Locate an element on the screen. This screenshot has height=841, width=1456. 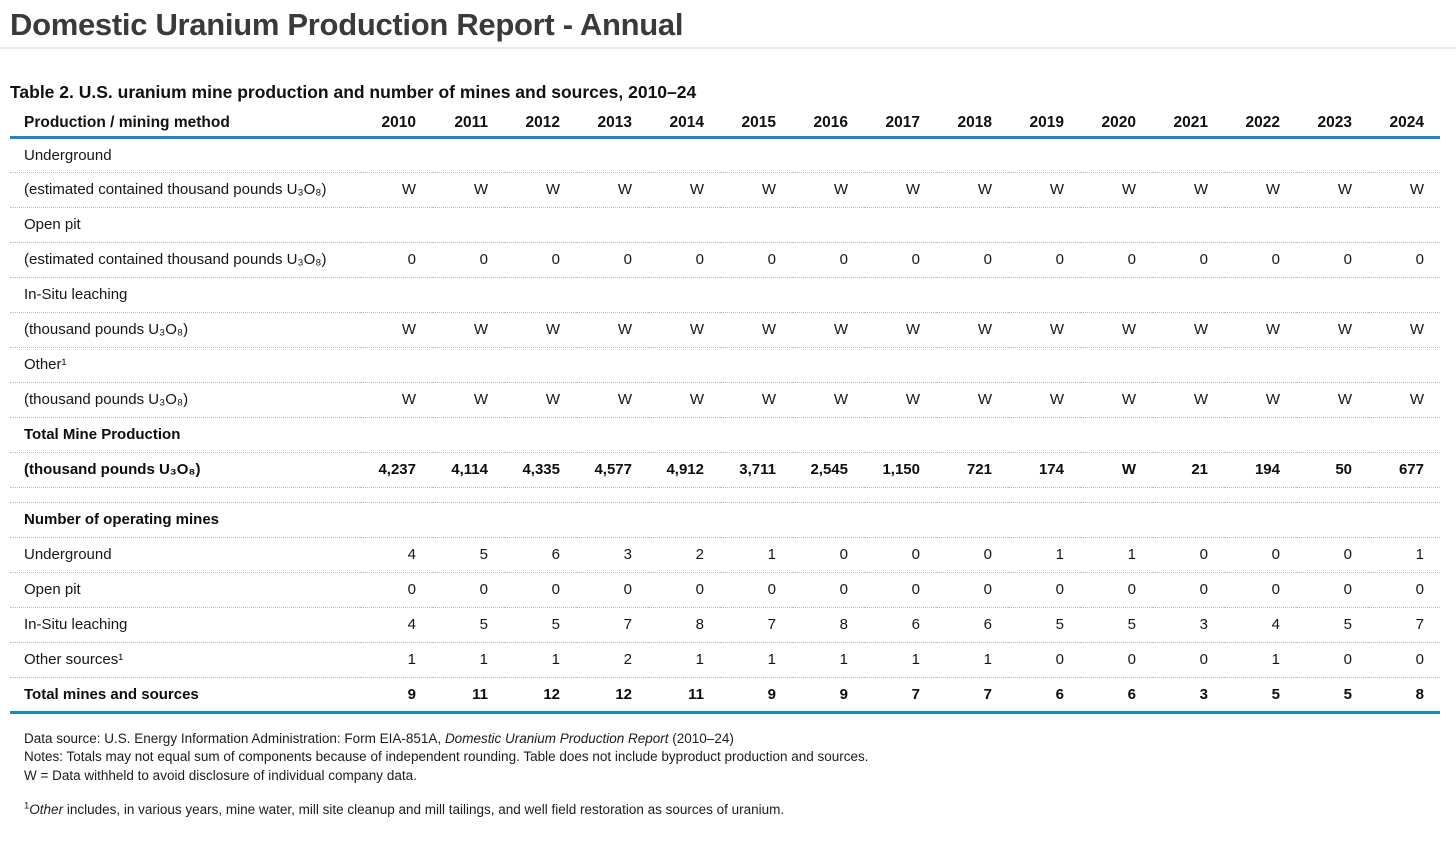
cell-2011: 11 is located at coordinates (480, 694).